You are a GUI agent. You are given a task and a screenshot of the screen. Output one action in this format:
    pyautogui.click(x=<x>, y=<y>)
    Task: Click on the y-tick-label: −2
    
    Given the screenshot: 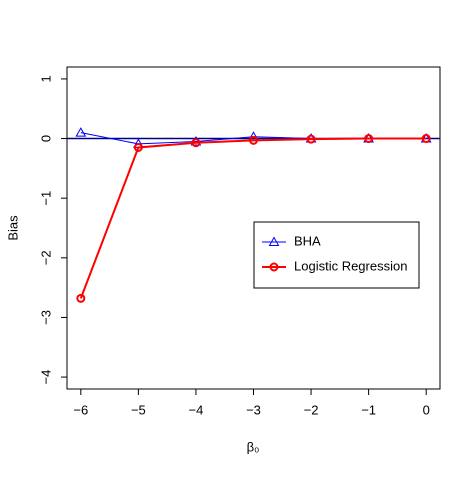 What is the action you would take?
    pyautogui.click(x=45, y=257)
    